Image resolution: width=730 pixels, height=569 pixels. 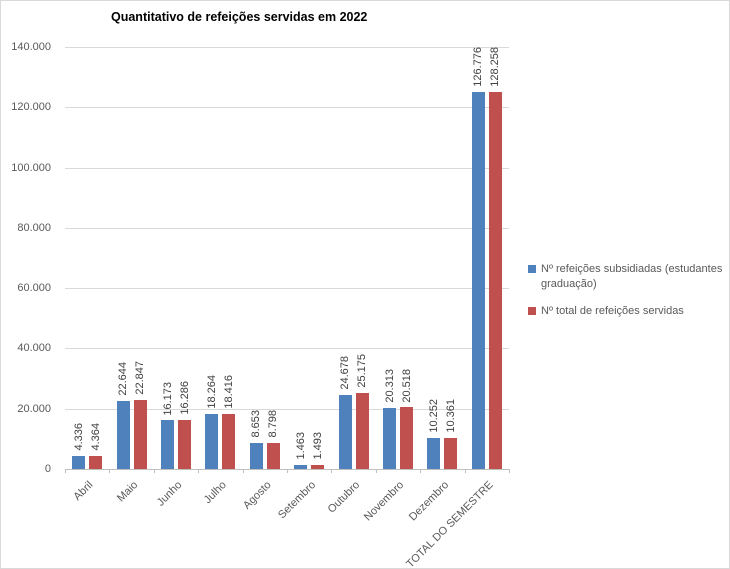 I want to click on bar-column: 20.518, so click(x=407, y=258).